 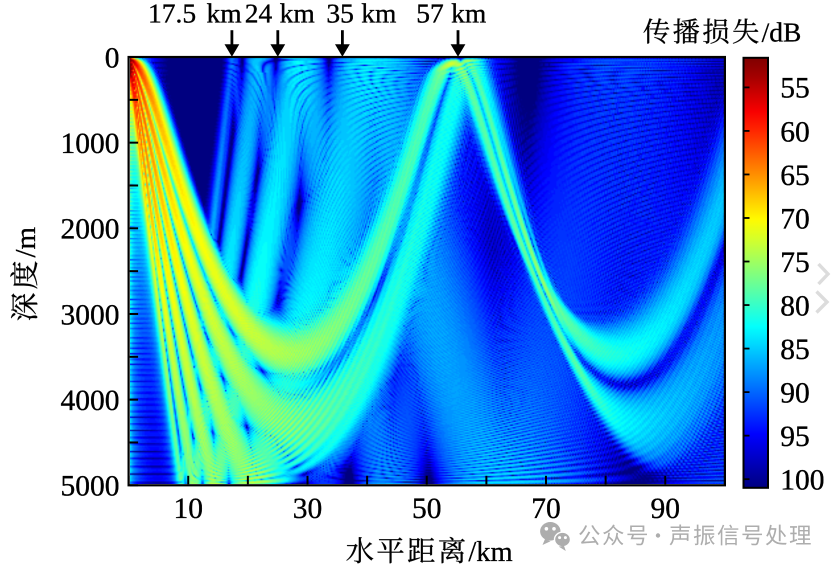 What do you see at coordinates (795, 350) in the screenshot?
I see `svg-text: 85` at bounding box center [795, 350].